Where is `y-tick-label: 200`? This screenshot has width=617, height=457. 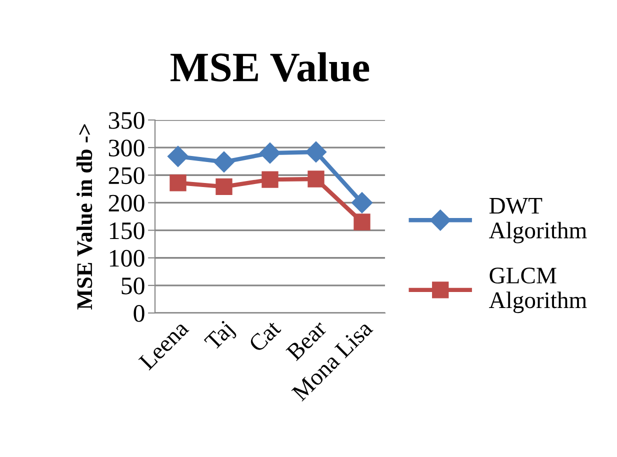 y-tick-label: 200 is located at coordinates (126, 203).